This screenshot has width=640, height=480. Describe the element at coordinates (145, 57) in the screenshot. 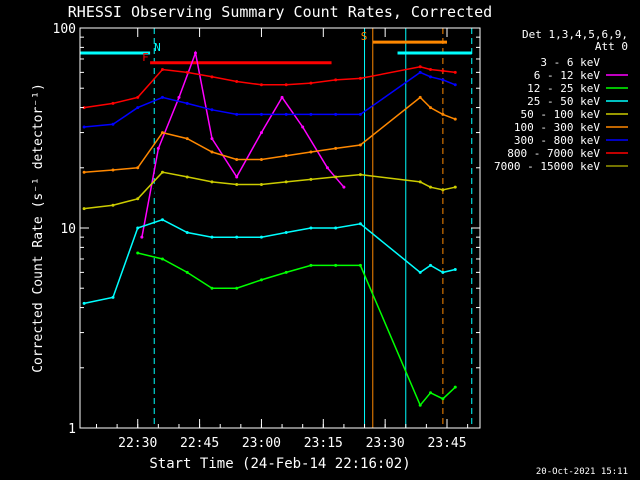

I see `flag-label: F` at that location.